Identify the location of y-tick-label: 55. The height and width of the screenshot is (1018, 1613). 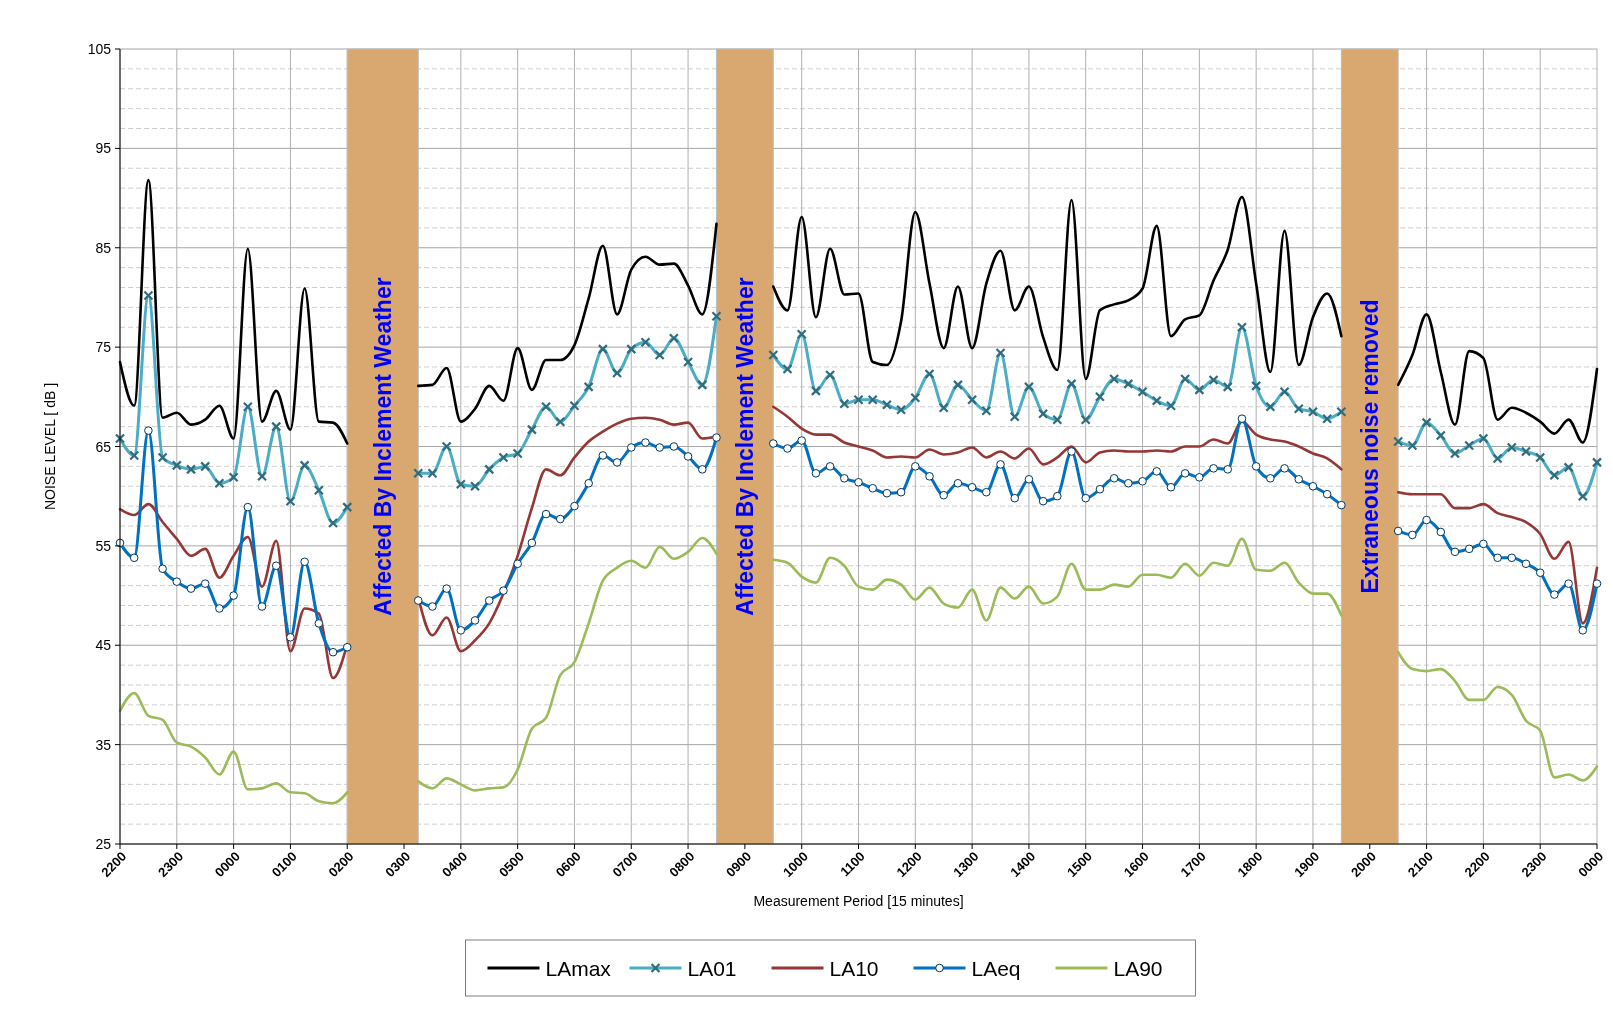
(103, 545).